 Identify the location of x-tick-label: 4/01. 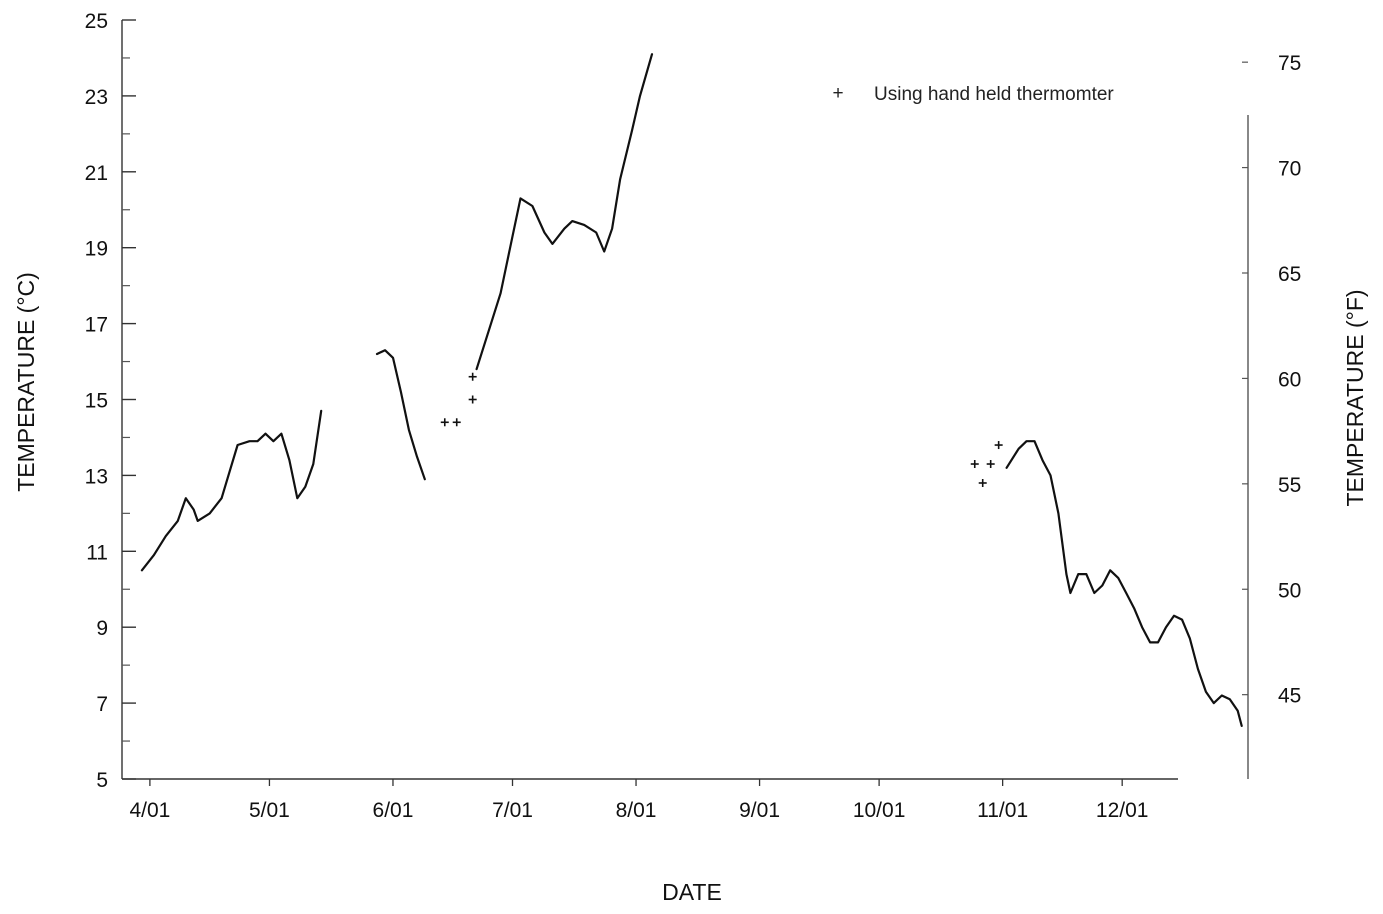
(149, 810).